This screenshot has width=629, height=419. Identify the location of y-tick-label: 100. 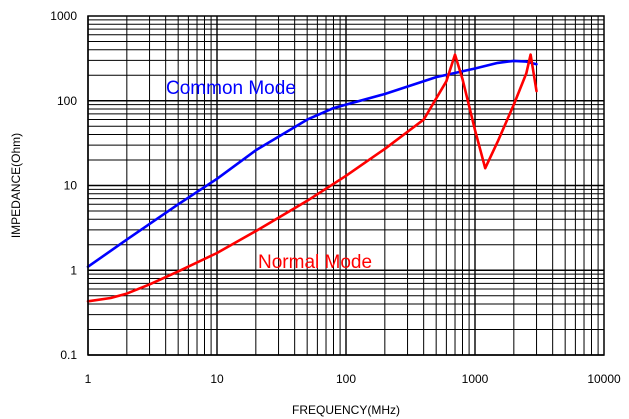
(67, 101).